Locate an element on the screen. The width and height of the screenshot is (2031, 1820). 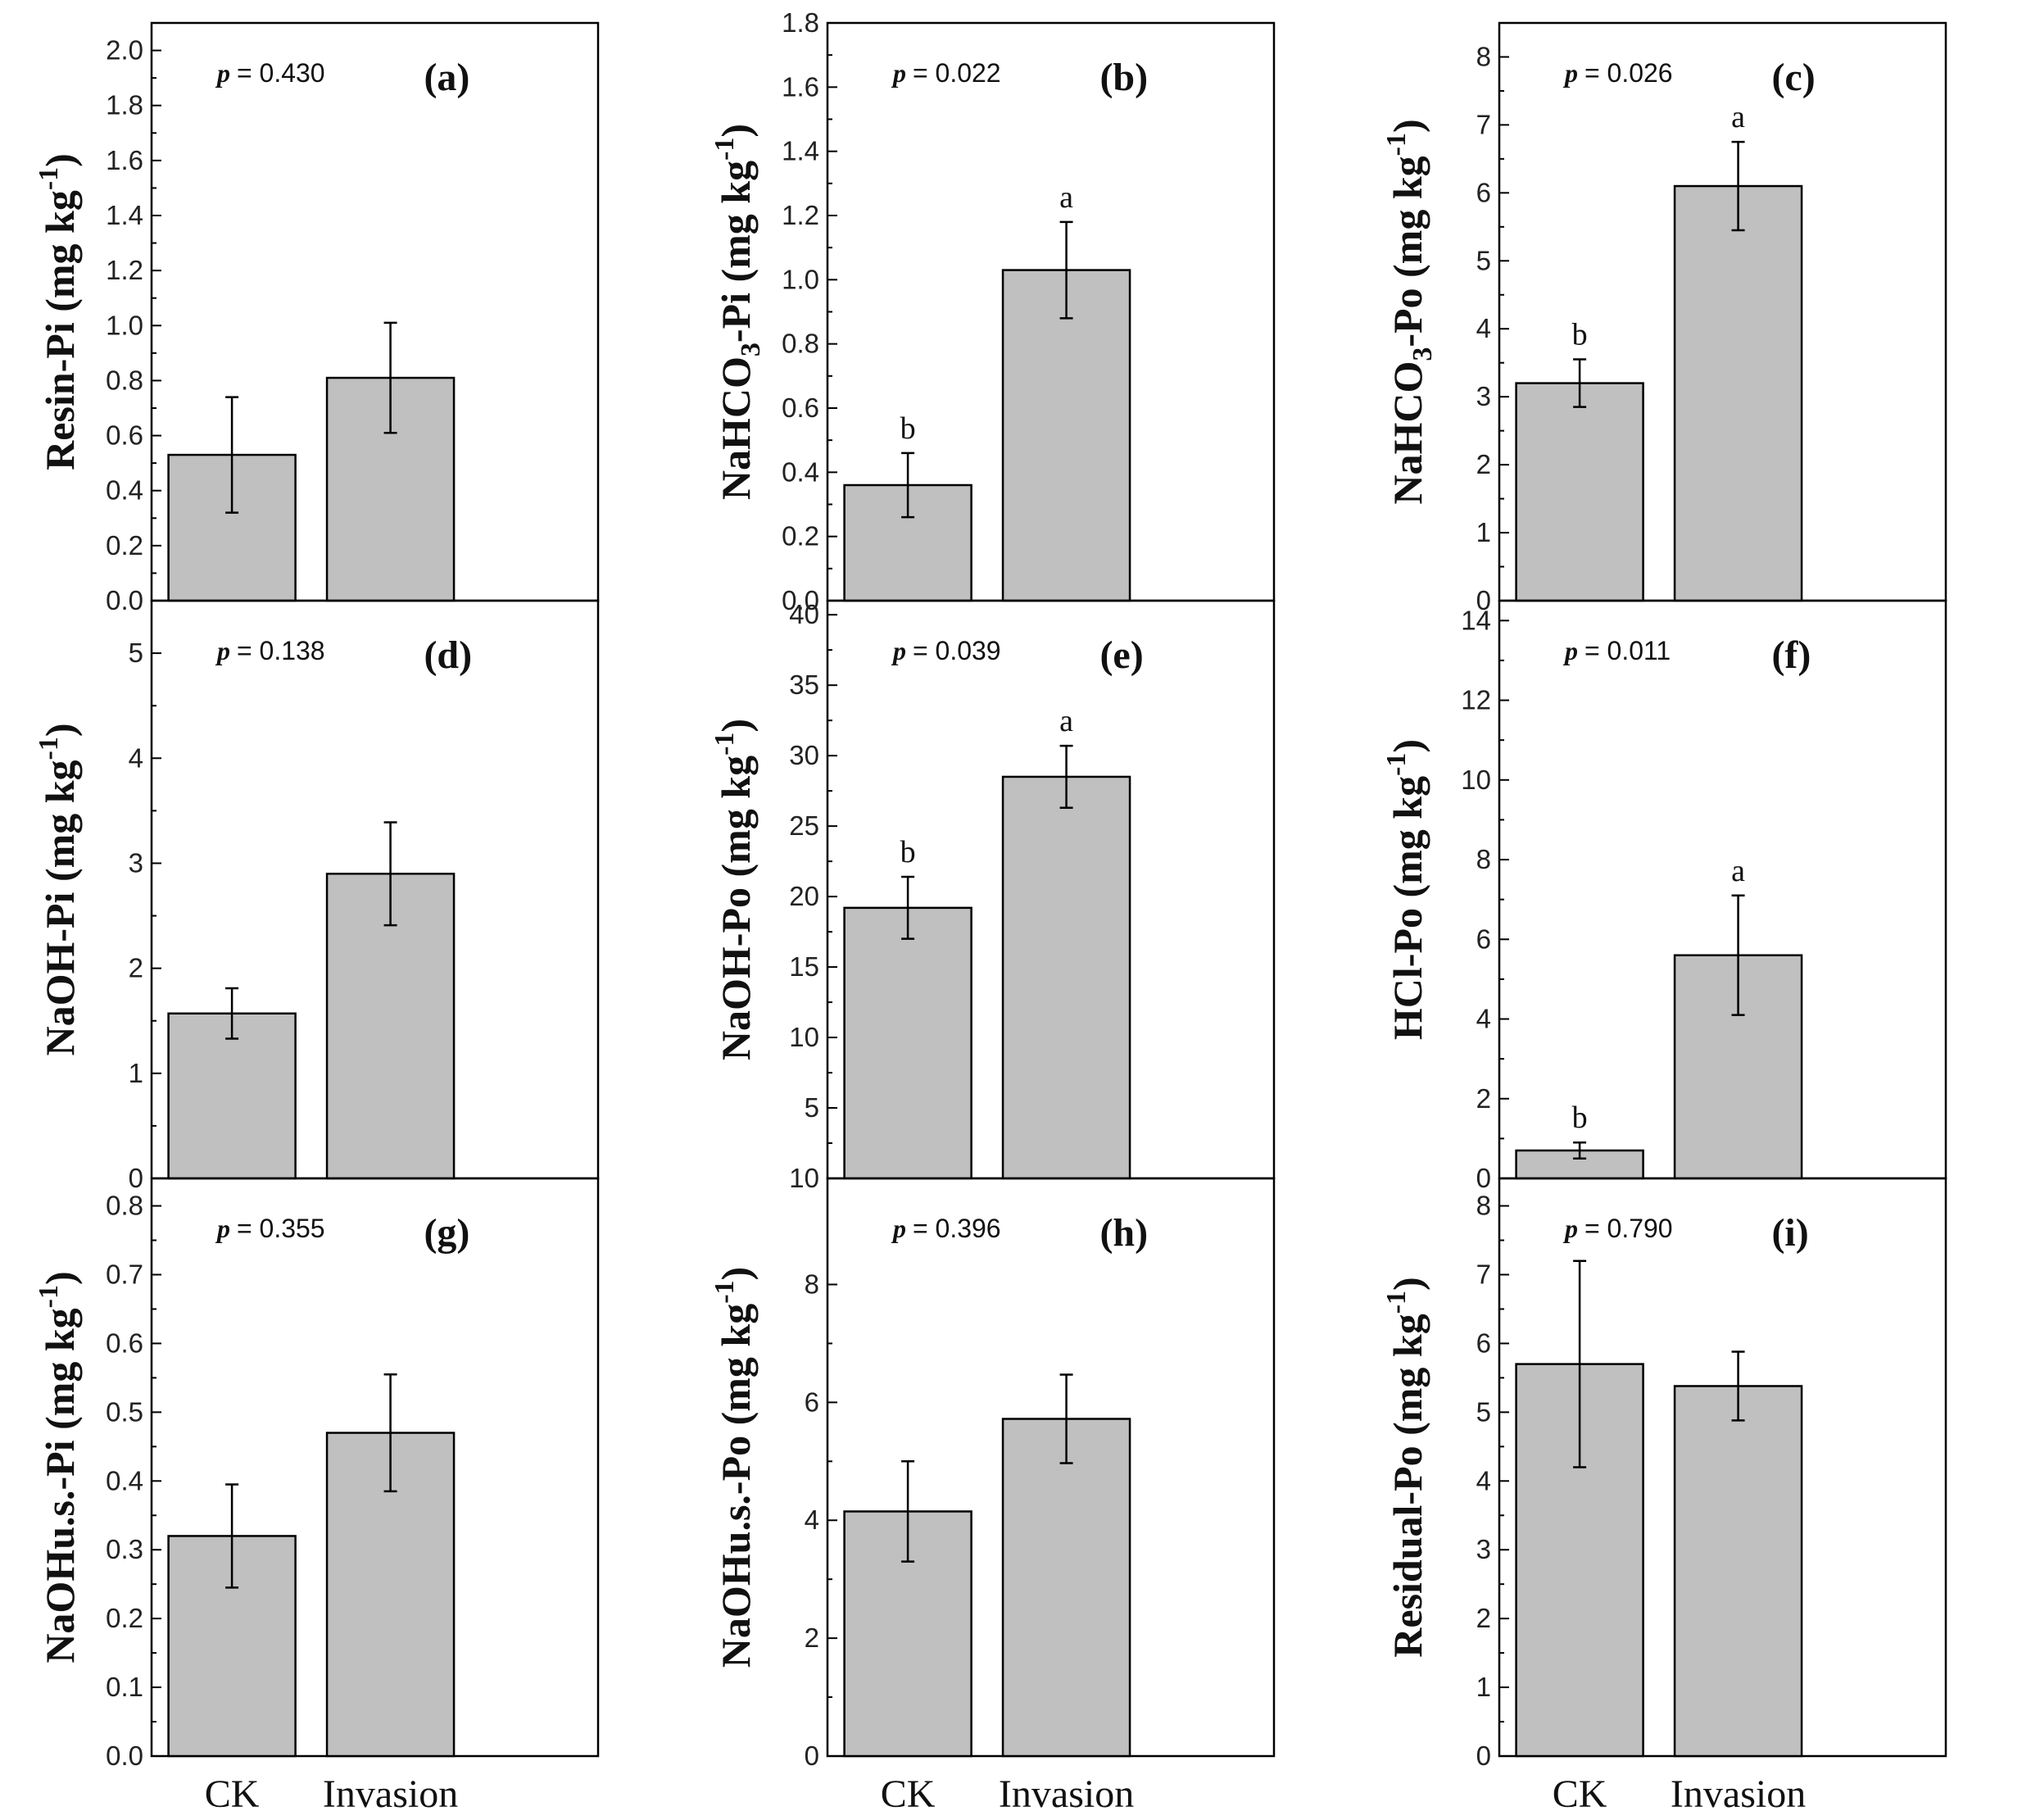
p-value-label: p = 0.039 is located at coordinates (946, 650).